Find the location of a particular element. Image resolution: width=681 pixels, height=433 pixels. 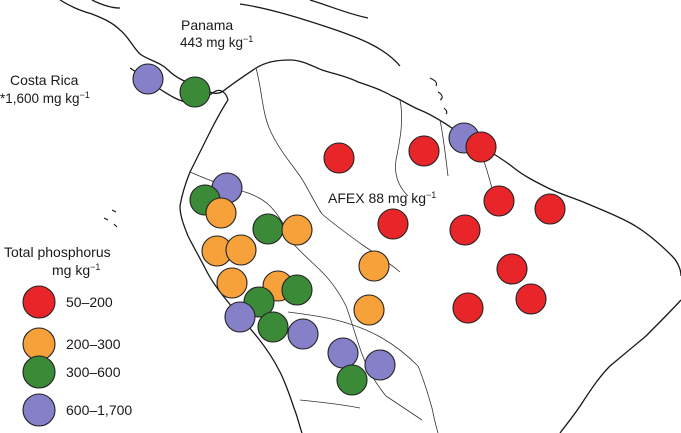

costa-rica-value: *1,600 mg kg−1 is located at coordinates (45, 98).